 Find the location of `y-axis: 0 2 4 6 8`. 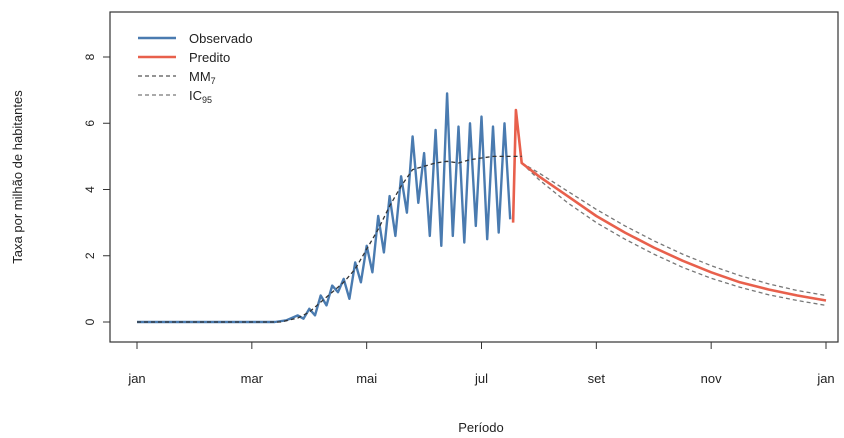

y-axis: 0 2 4 6 8 is located at coordinates (96, 189).